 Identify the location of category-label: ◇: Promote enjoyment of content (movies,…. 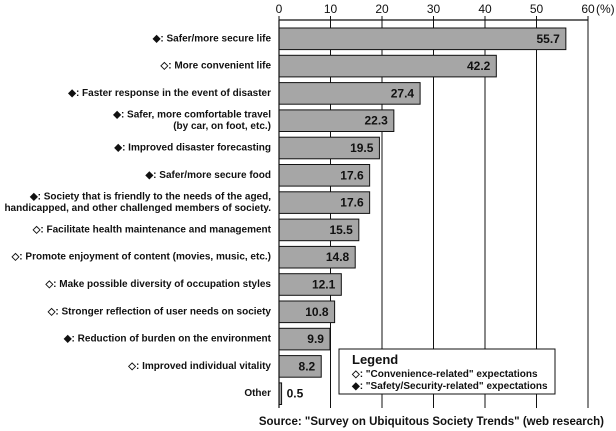
(141, 257).